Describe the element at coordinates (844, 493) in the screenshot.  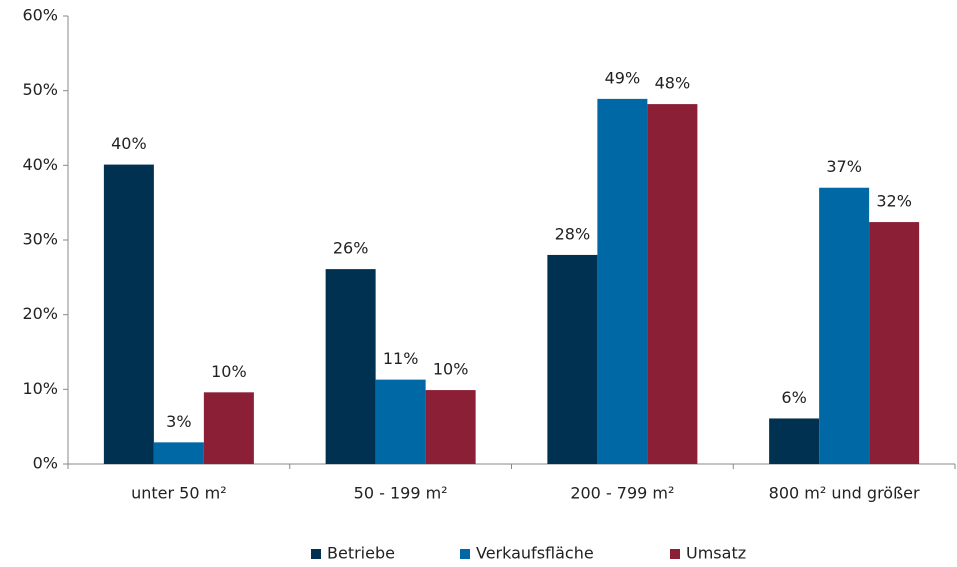
I see `x-tick-label: 800 m² und größer` at that location.